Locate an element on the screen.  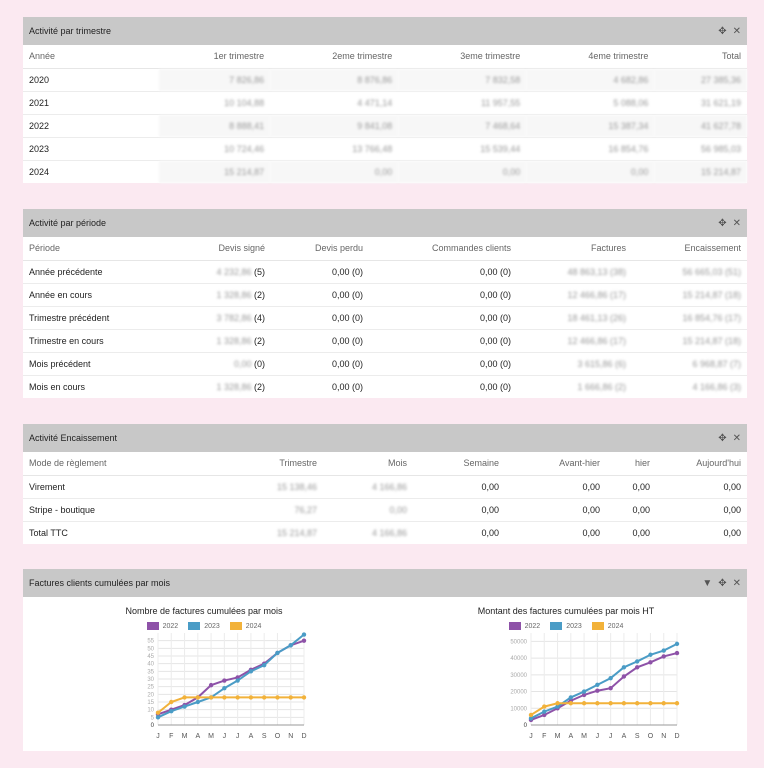
trimestre-cell: 15 214,87 is located at coordinates (282, 532).